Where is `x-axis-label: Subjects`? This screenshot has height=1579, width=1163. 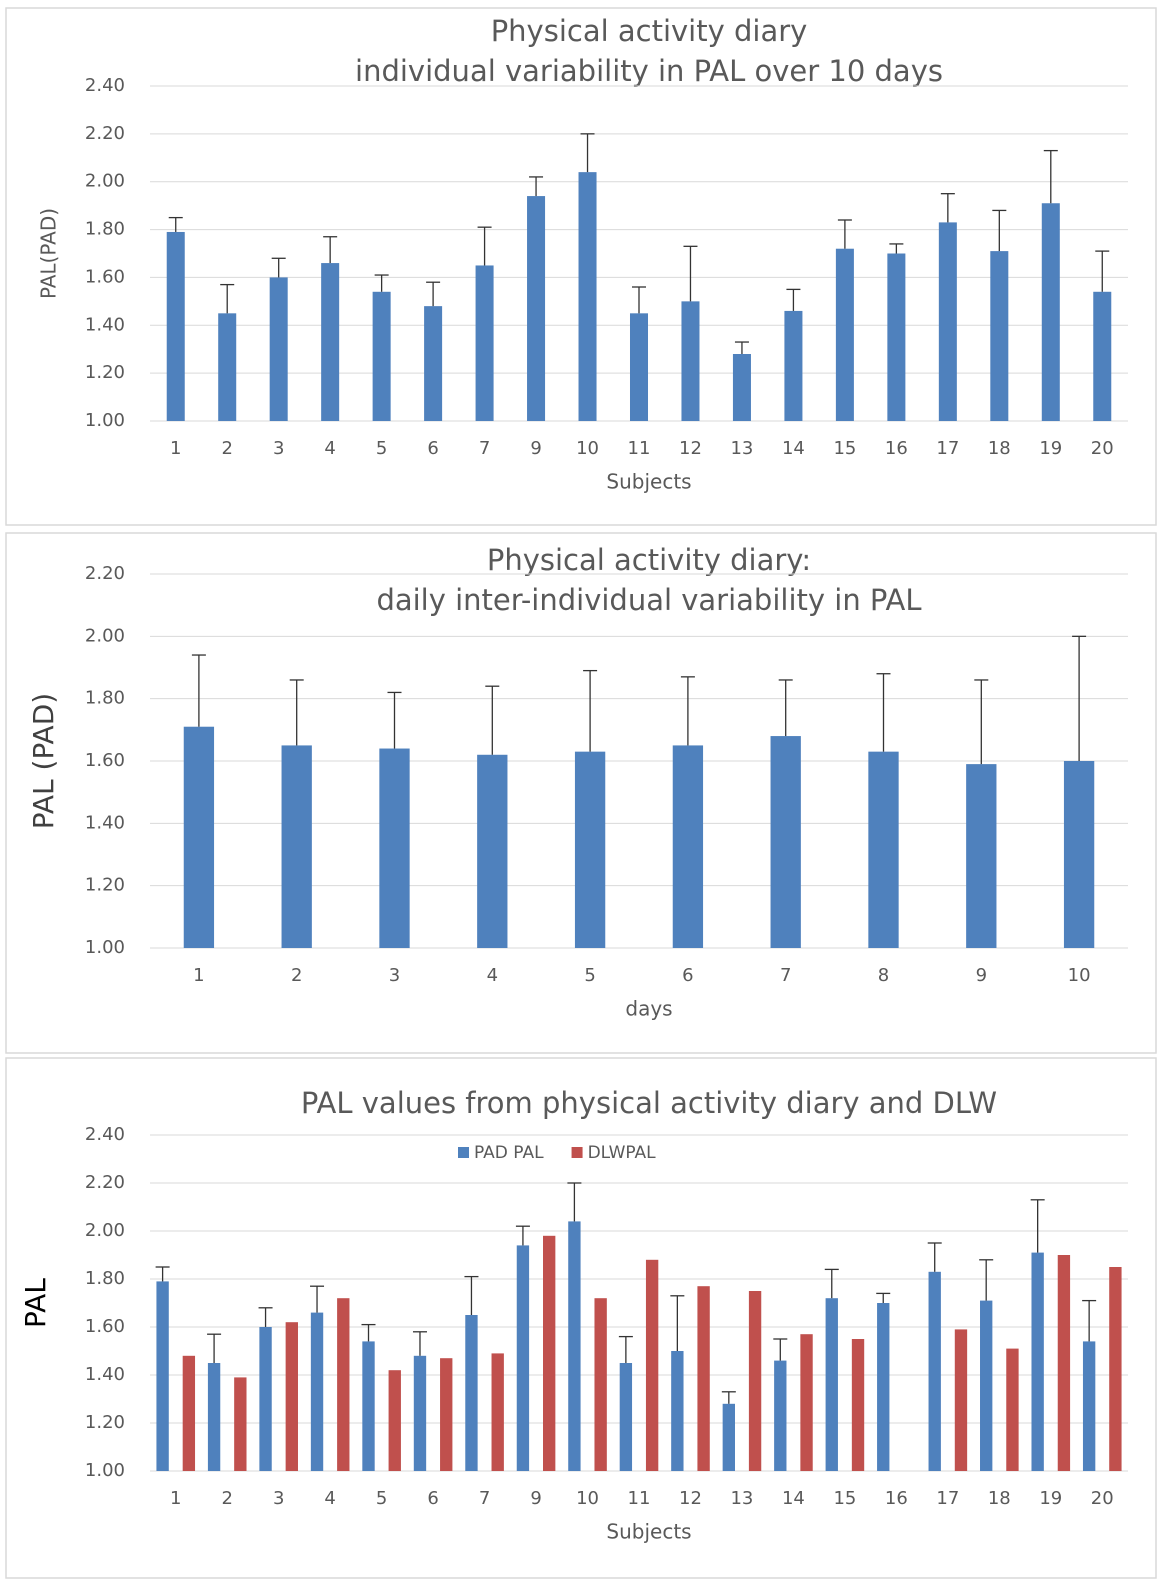 x-axis-label: Subjects is located at coordinates (648, 1532).